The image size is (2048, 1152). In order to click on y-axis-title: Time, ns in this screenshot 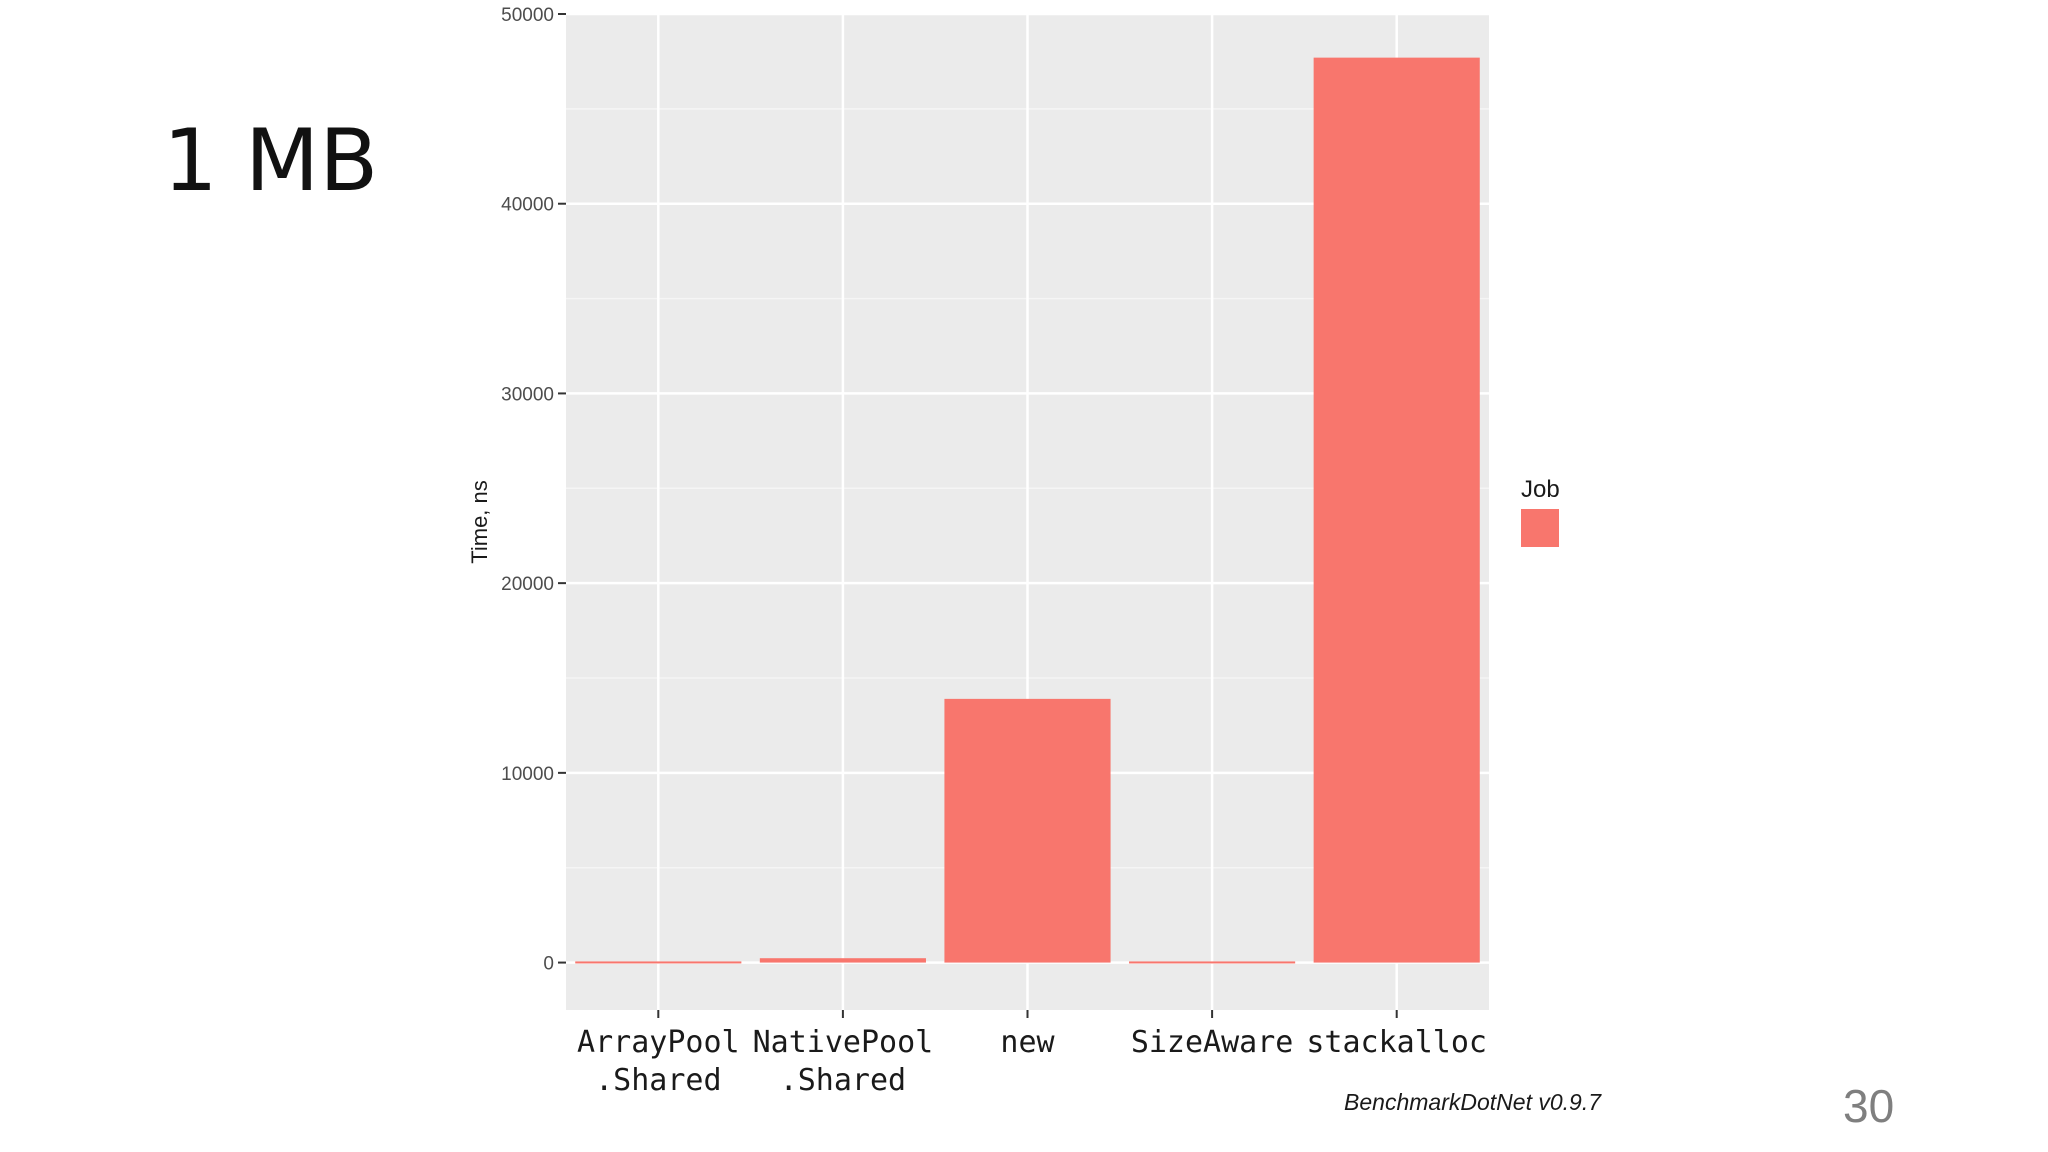, I will do `click(479, 522)`.